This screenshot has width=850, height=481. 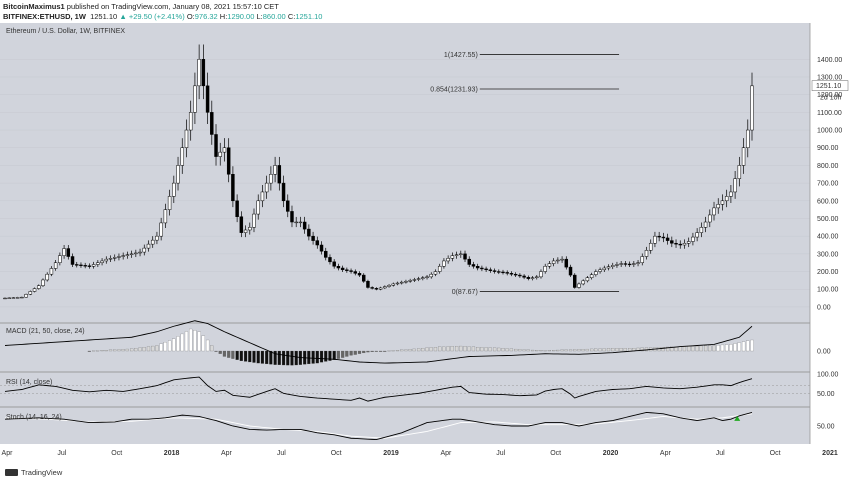 I want to click on tradingview-brand: TradingView, so click(x=33, y=472).